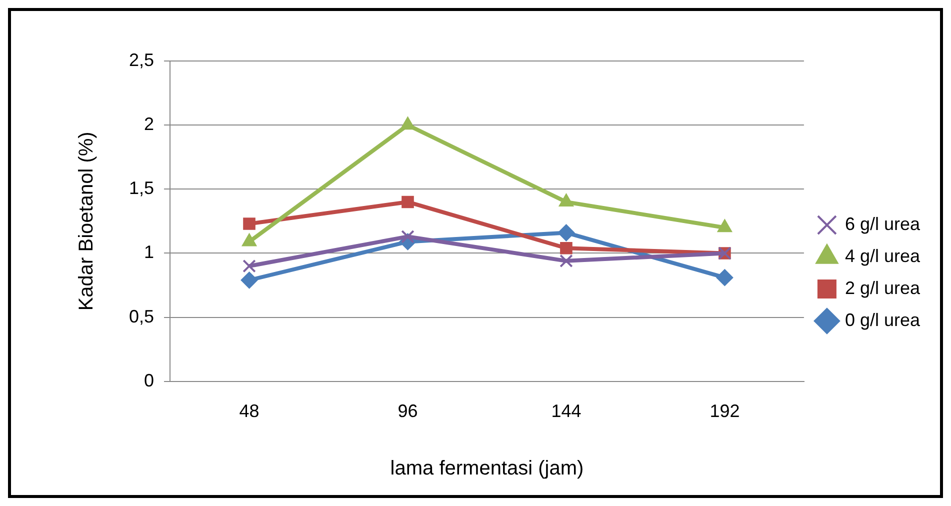  Describe the element at coordinates (487, 469) in the screenshot. I see `x-axis-title: lama fermentasi (jam)` at that location.